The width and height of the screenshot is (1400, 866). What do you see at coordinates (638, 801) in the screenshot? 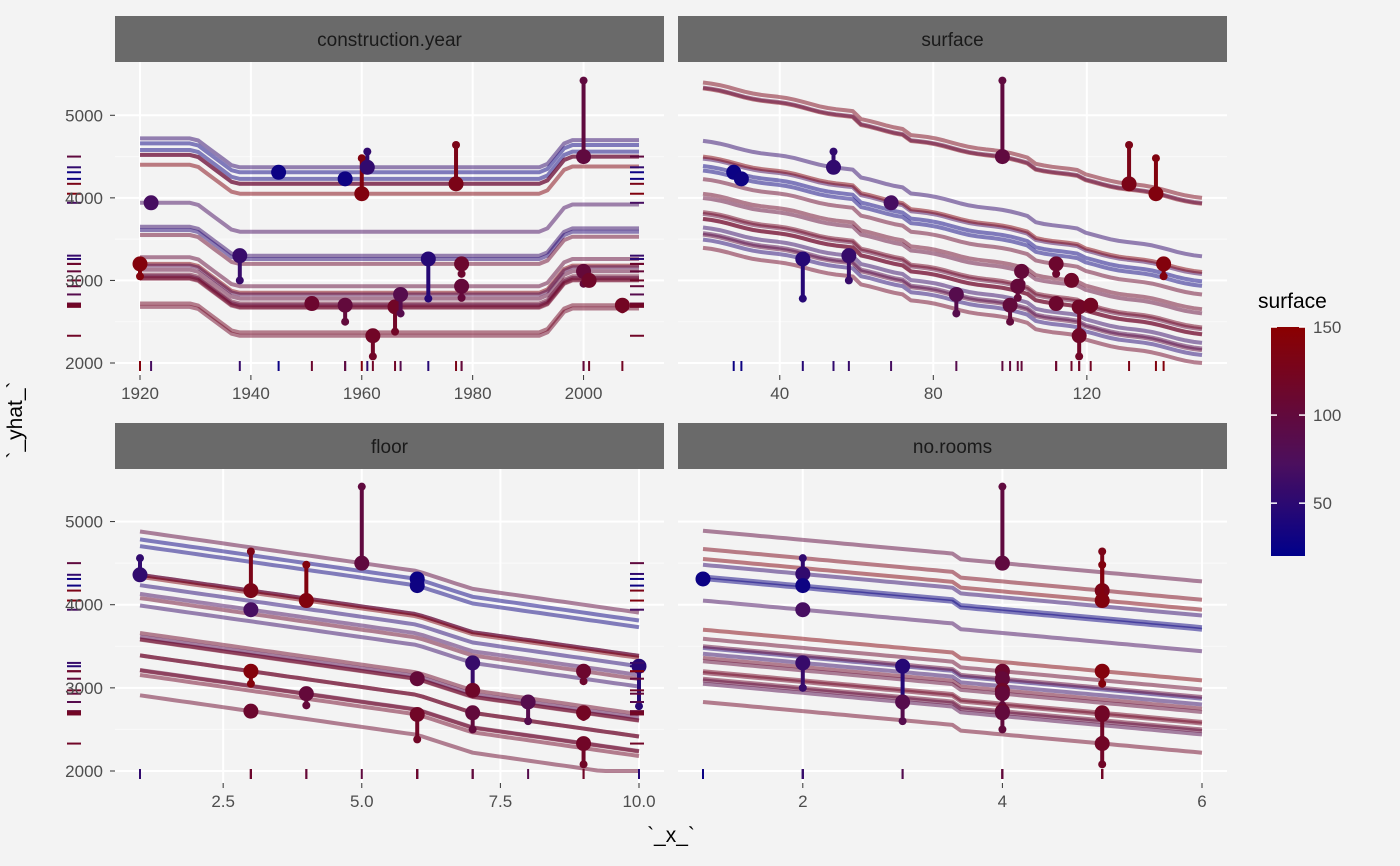
I see `x-tick-label: 10.0` at bounding box center [638, 801].